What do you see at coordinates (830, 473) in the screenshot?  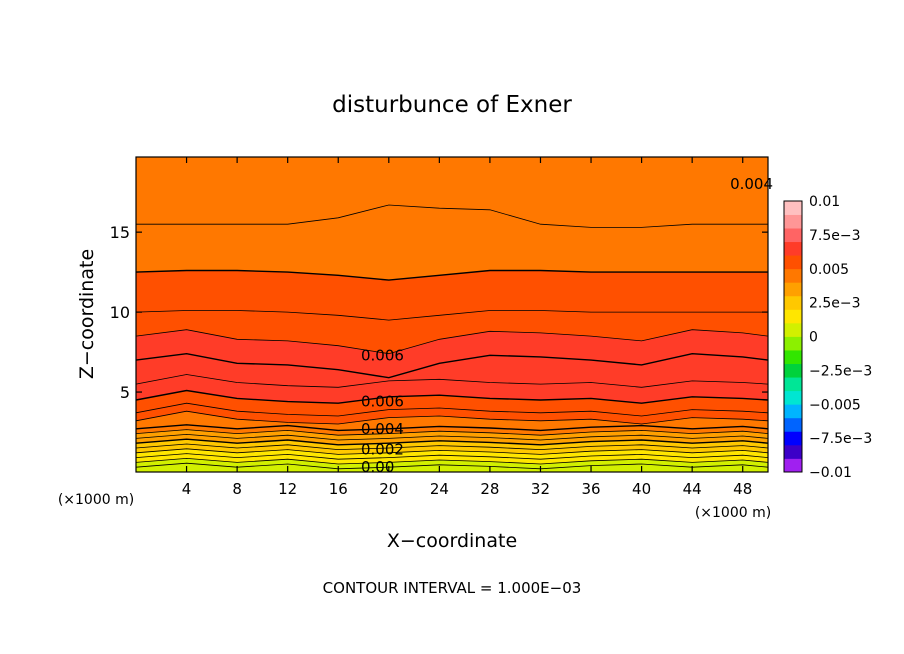 I see `colorbar-tick-label: −0.01` at bounding box center [830, 473].